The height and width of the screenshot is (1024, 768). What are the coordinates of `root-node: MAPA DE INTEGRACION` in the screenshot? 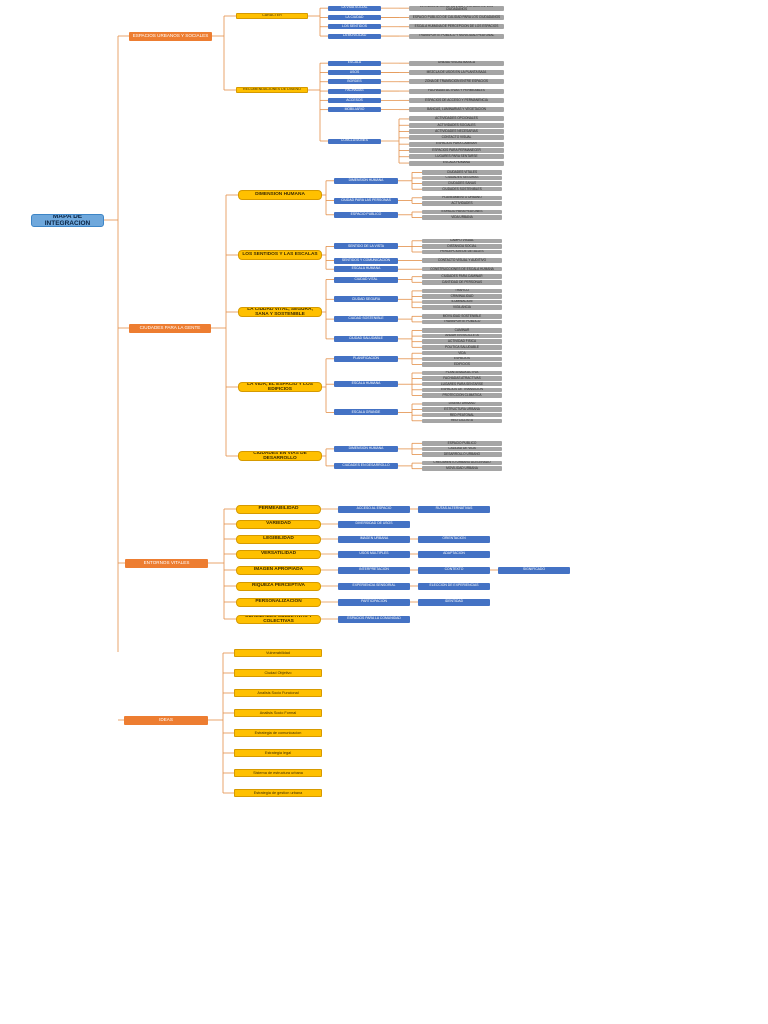 It's located at (67, 220).